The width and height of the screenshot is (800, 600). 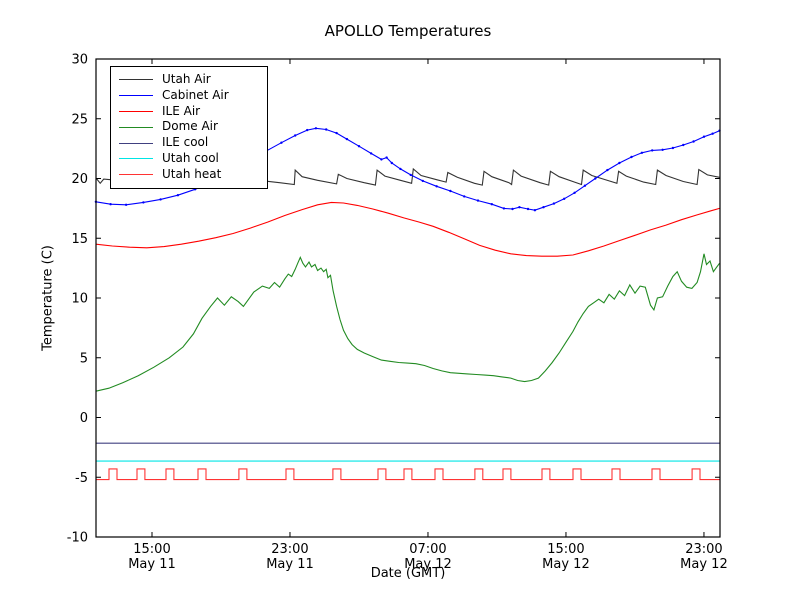 What do you see at coordinates (195, 94) in the screenshot?
I see `legend-label: Cabinet Air` at bounding box center [195, 94].